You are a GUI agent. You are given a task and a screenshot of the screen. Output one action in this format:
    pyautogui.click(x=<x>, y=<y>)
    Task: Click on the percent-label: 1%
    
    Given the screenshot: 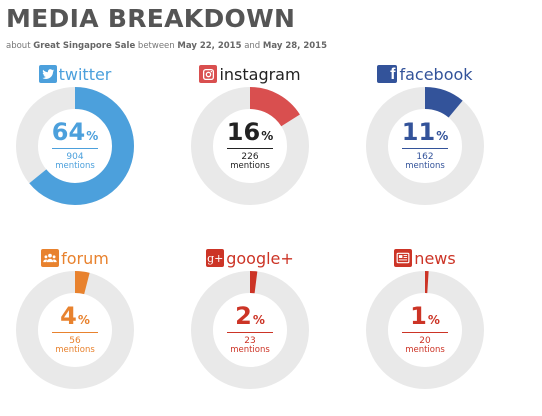 What is the action you would take?
    pyautogui.click(x=425, y=316)
    